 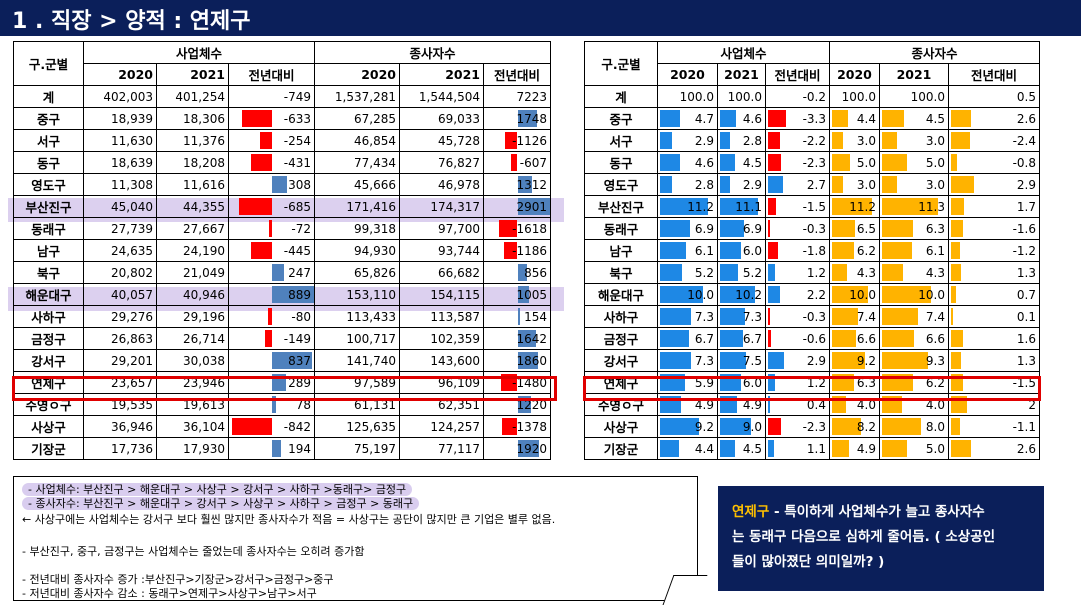 What do you see at coordinates (357, 206) in the screenshot?
I see `cell-value: 171,416` at bounding box center [357, 206].